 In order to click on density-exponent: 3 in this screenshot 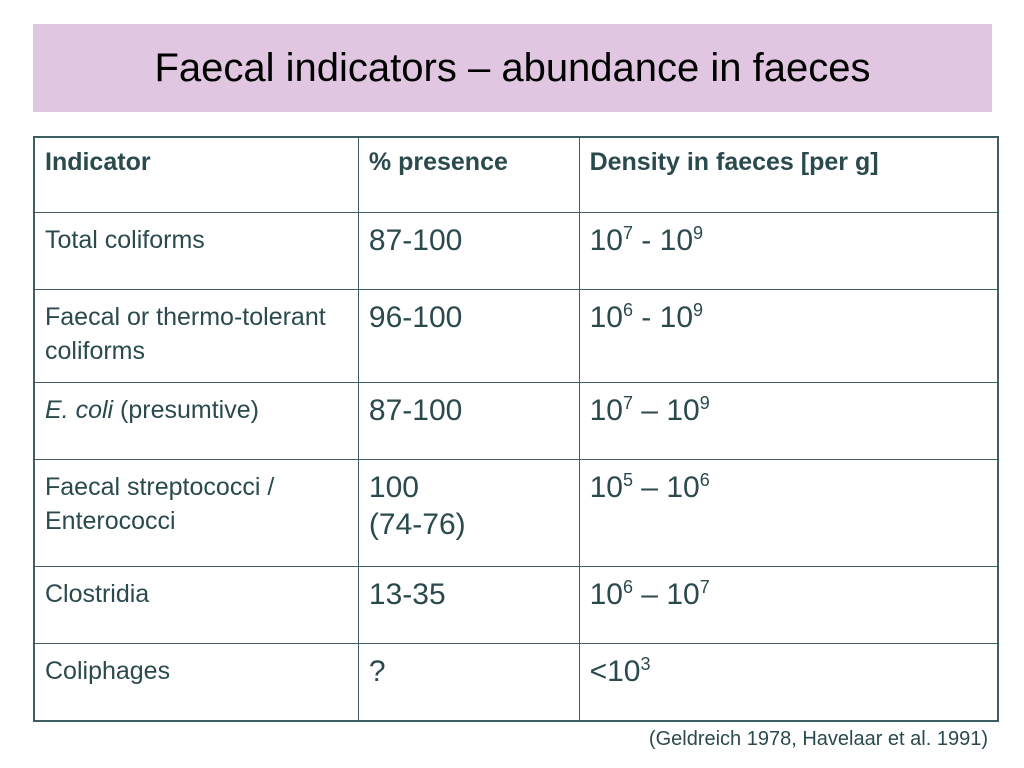, I will do `click(645, 664)`.